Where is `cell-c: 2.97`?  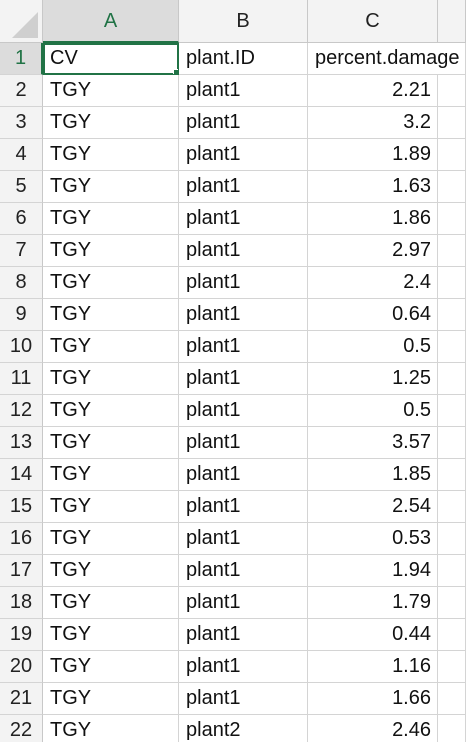 cell-c: 2.97 is located at coordinates (373, 251).